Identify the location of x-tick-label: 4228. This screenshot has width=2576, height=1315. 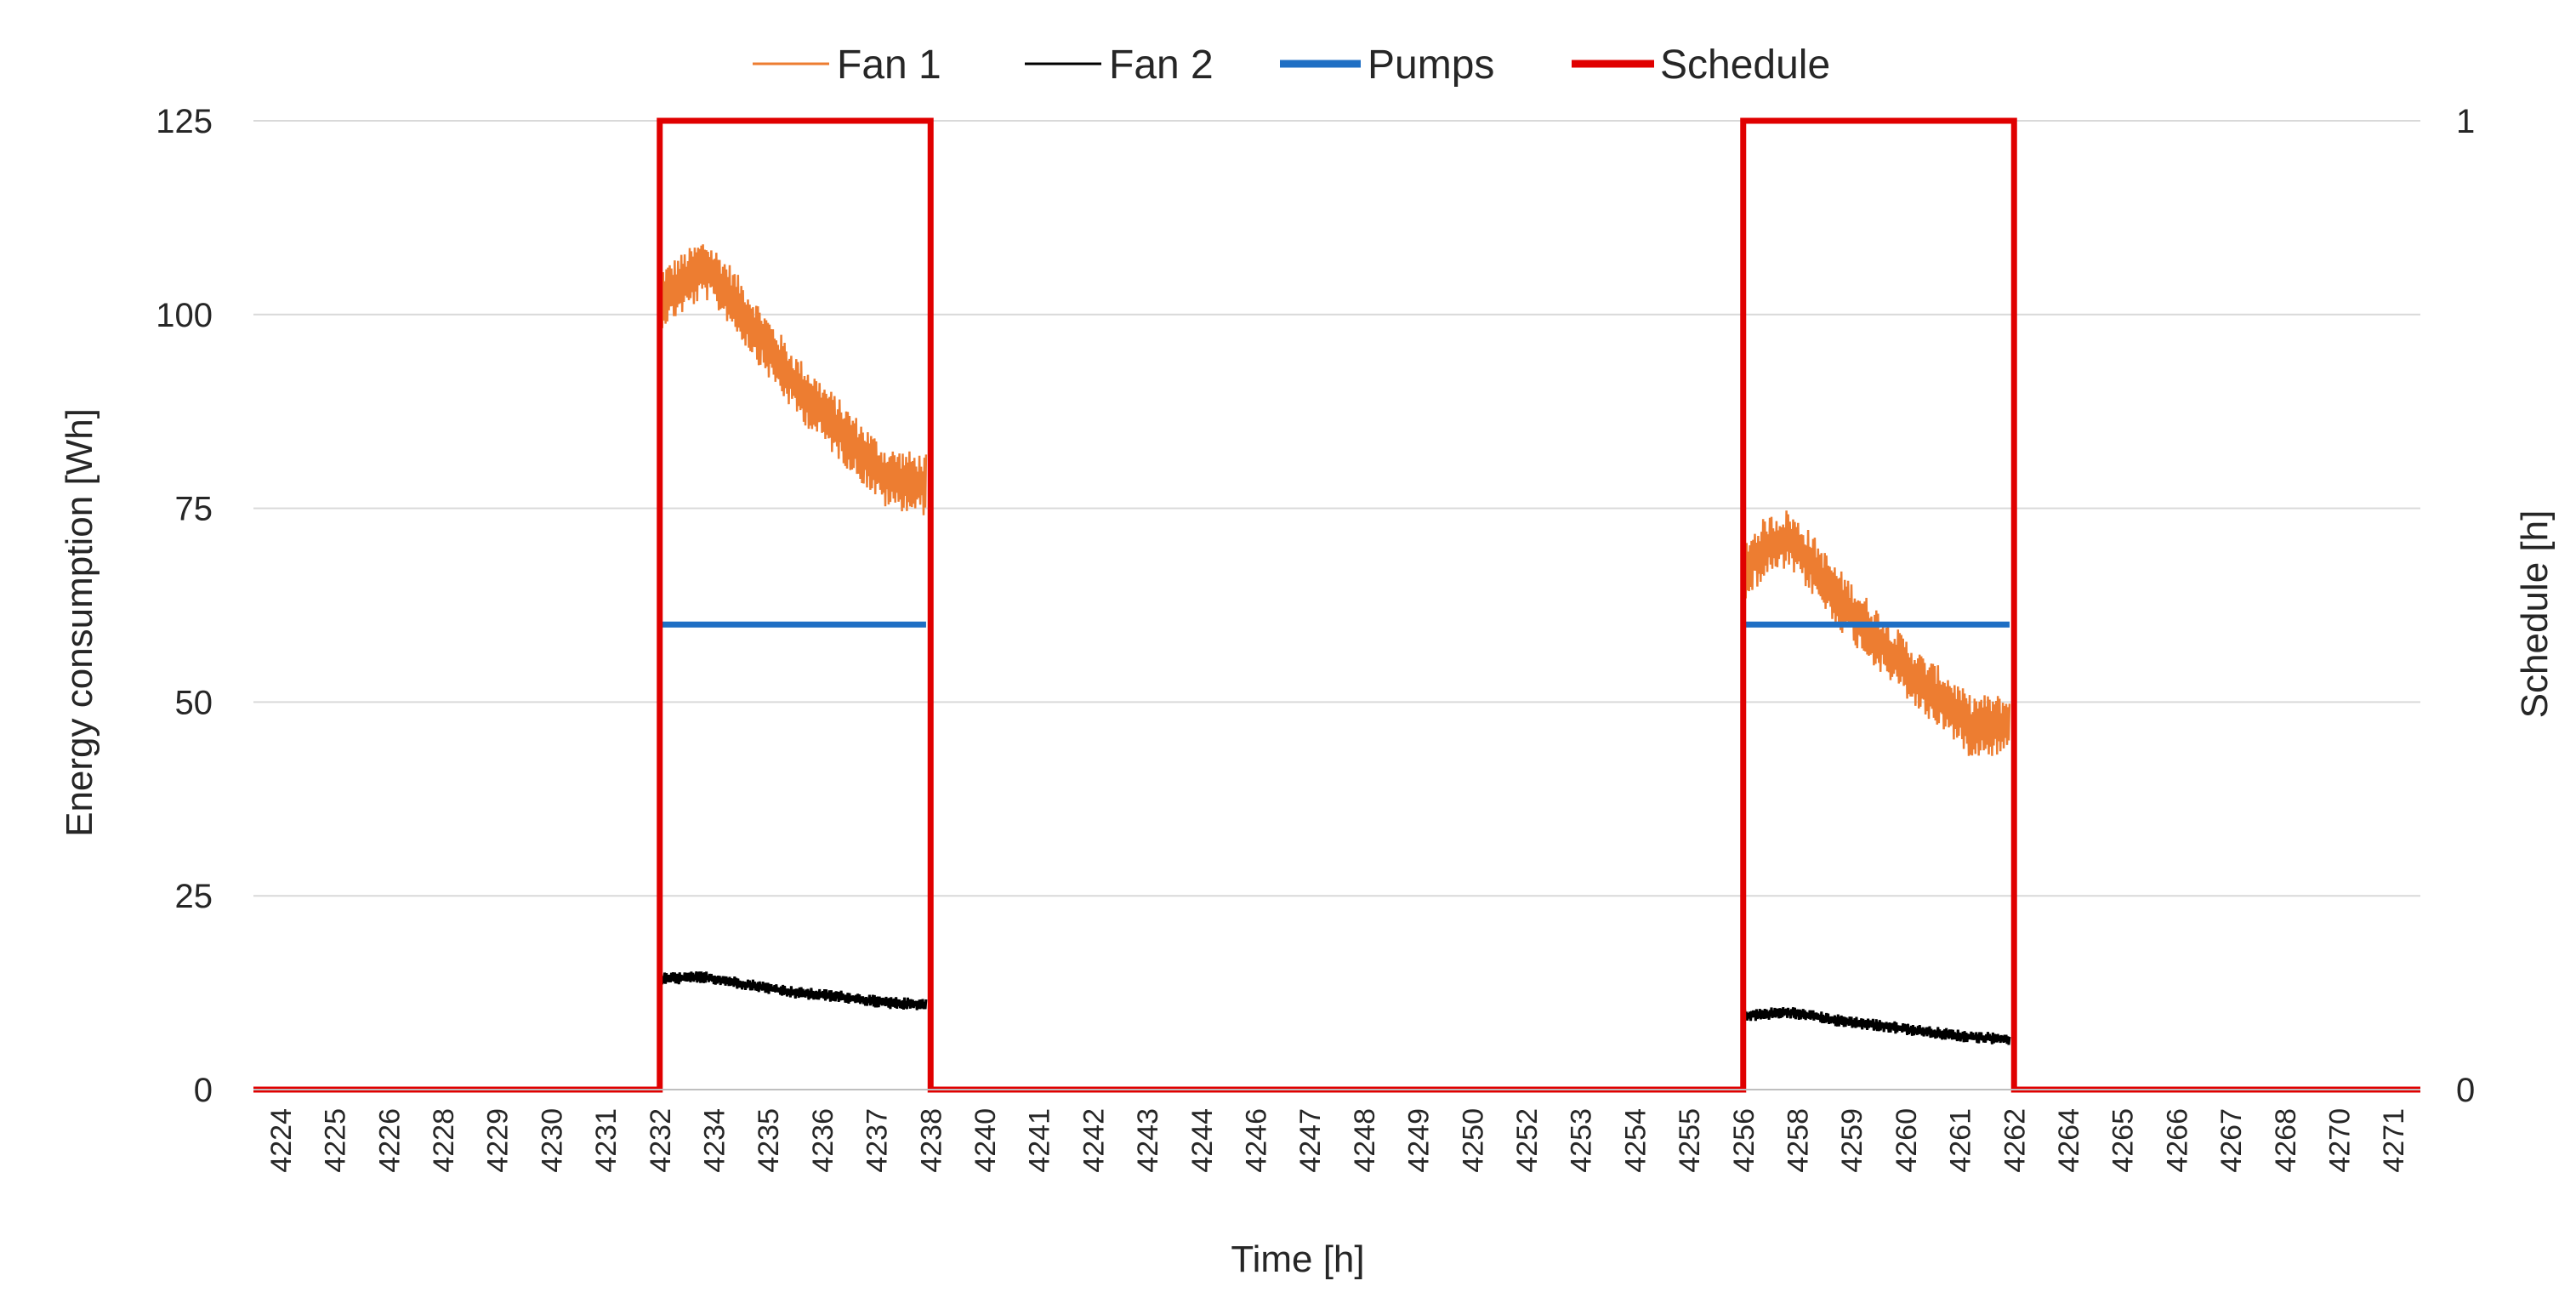
(444, 1141).